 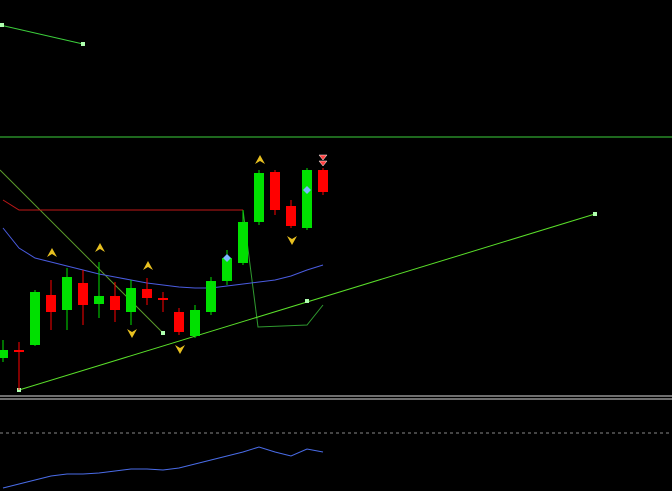 What do you see at coordinates (42, 34) in the screenshot?
I see `trendline` at bounding box center [42, 34].